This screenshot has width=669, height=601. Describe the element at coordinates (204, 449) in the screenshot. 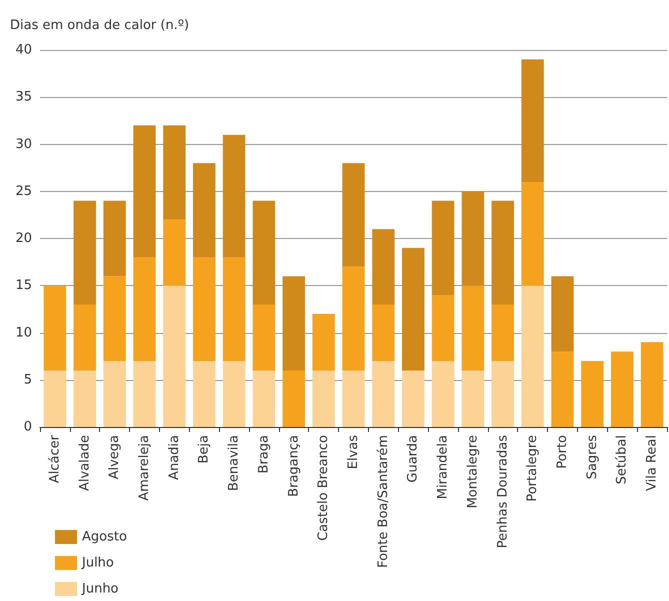

I see `x-tick-label: Beja` at that location.